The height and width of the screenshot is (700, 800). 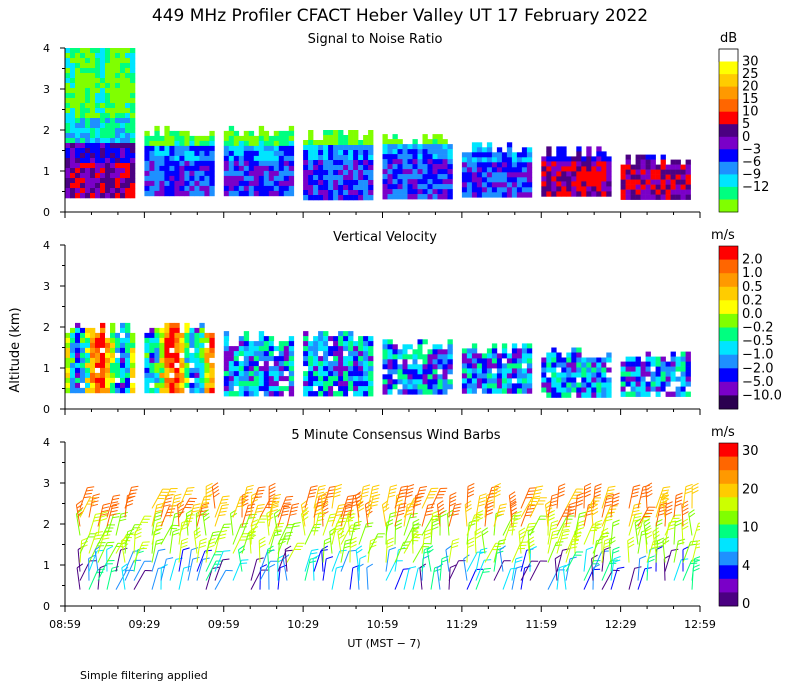 What do you see at coordinates (758, 355) in the screenshot?
I see `colorbar-label: −1.0` at bounding box center [758, 355].